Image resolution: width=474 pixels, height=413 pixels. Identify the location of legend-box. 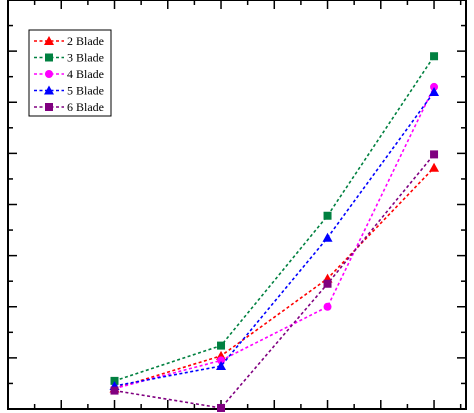
(70, 73).